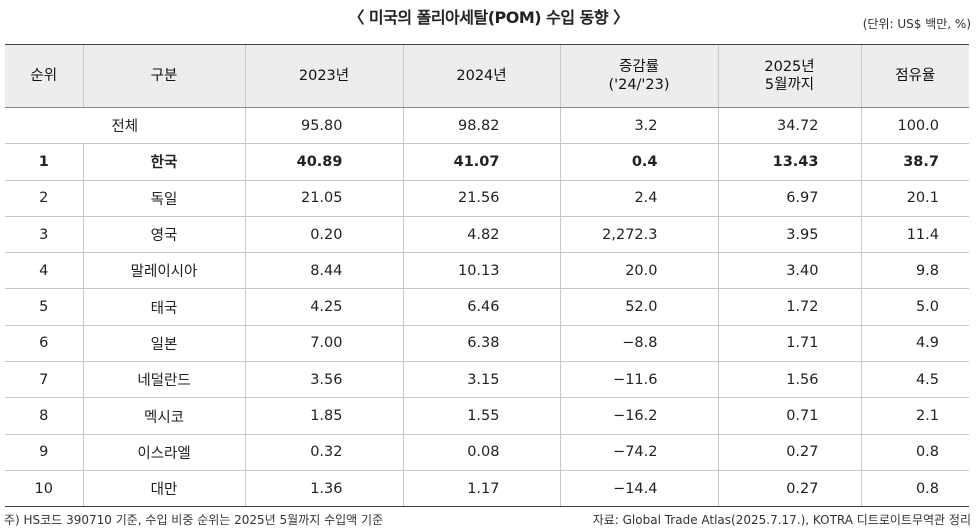 The width and height of the screenshot is (977, 532). Describe the element at coordinates (323, 380) in the screenshot. I see `cell-2023: 3.56` at that location.